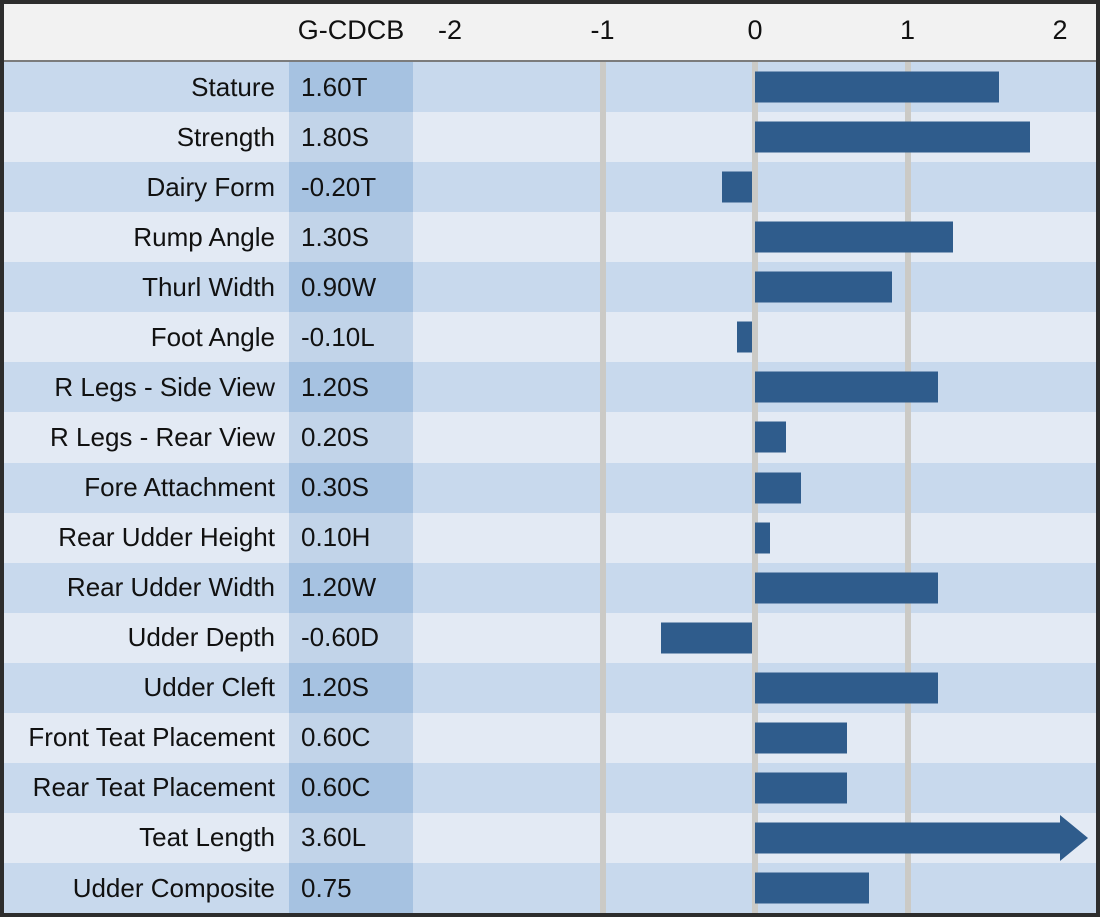 The width and height of the screenshot is (1100, 917). Describe the element at coordinates (335, 136) in the screenshot. I see `trait-value: 1.80S` at that location.